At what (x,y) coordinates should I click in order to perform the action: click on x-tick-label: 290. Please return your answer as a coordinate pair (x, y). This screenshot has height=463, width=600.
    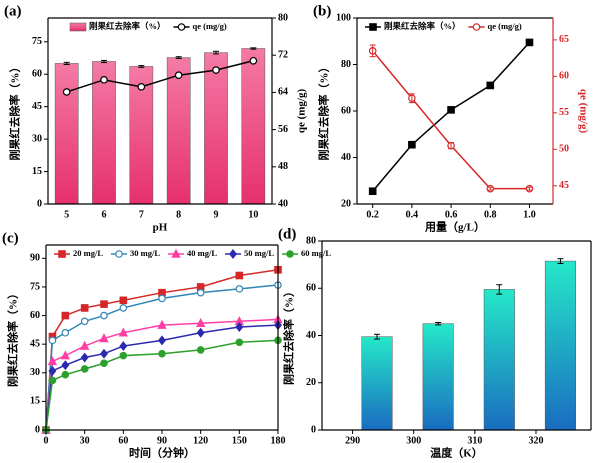
    Looking at the image, I should click on (352, 440).